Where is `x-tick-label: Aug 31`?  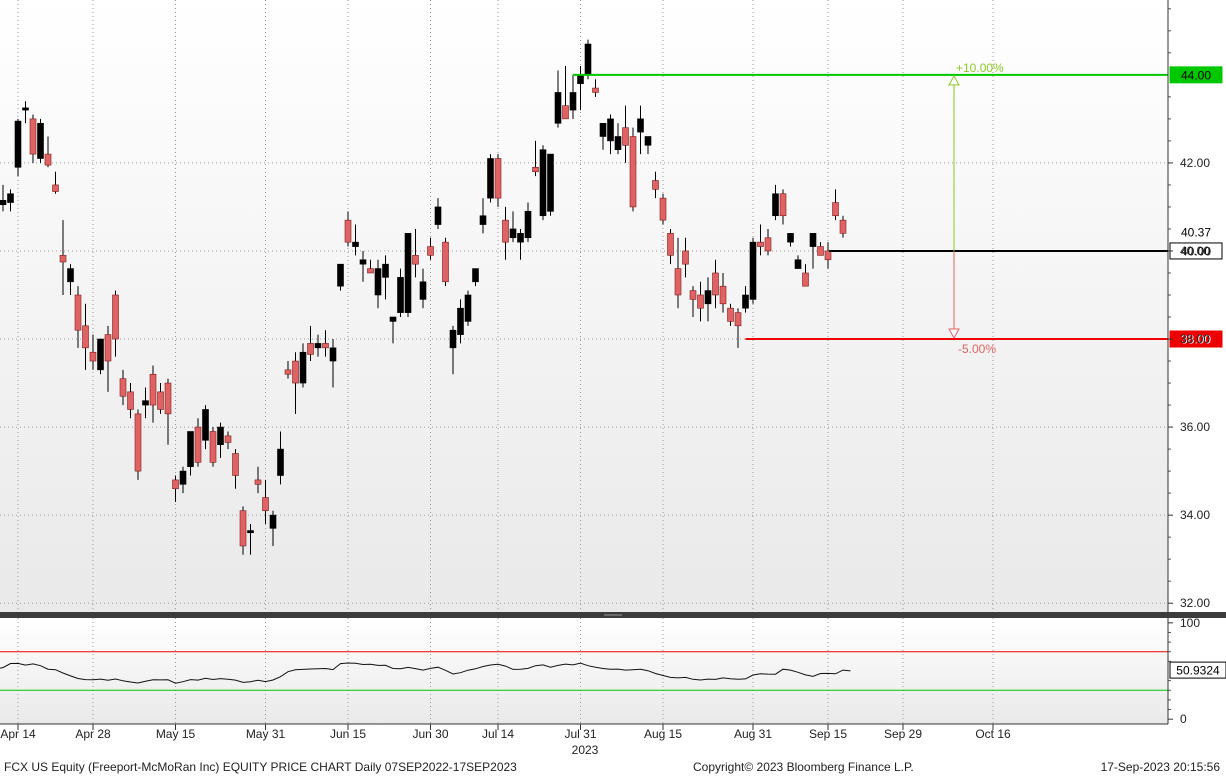
x-tick-label: Aug 31 is located at coordinates (753, 734).